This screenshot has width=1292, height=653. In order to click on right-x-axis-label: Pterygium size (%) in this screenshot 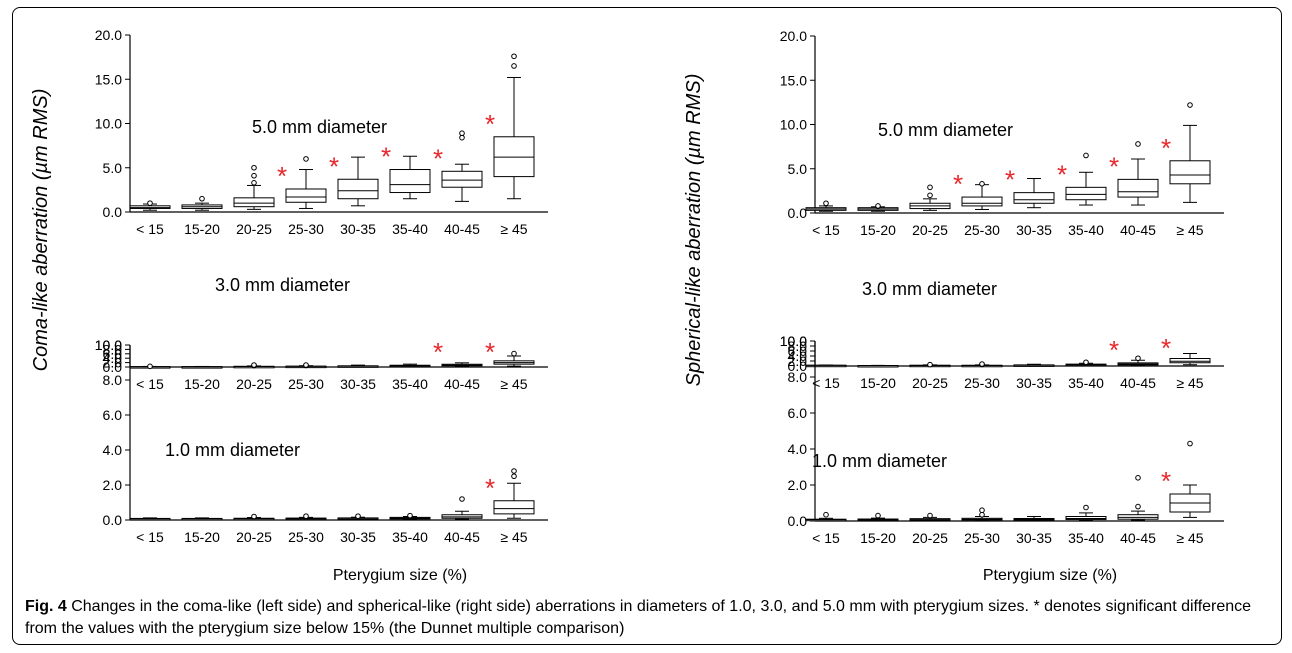, I will do `click(1050, 575)`.